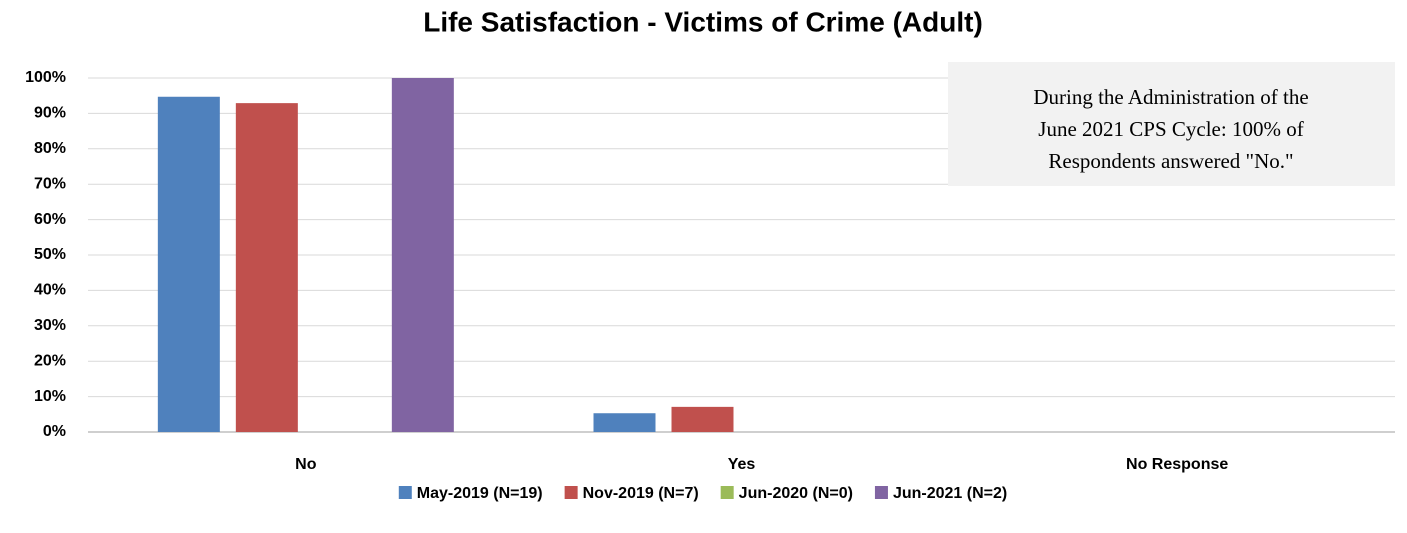  I want to click on annotation-box, so click(1171, 124).